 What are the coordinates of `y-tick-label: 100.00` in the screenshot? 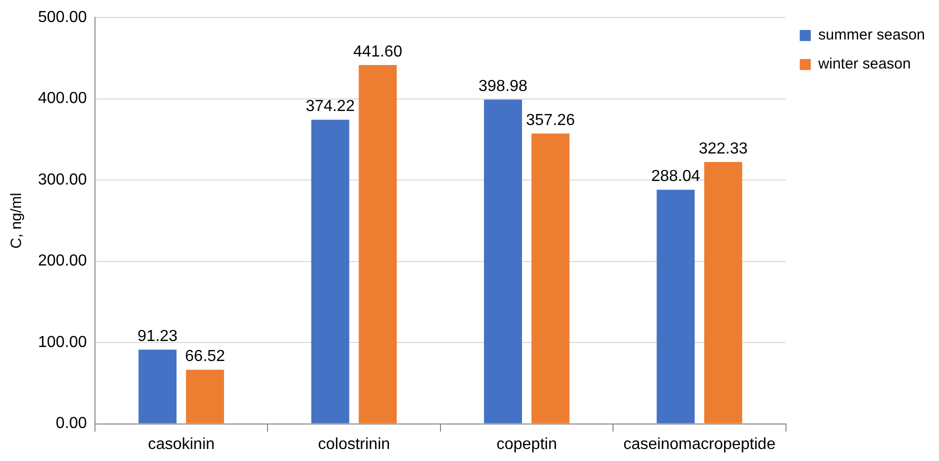 It's located at (63, 342).